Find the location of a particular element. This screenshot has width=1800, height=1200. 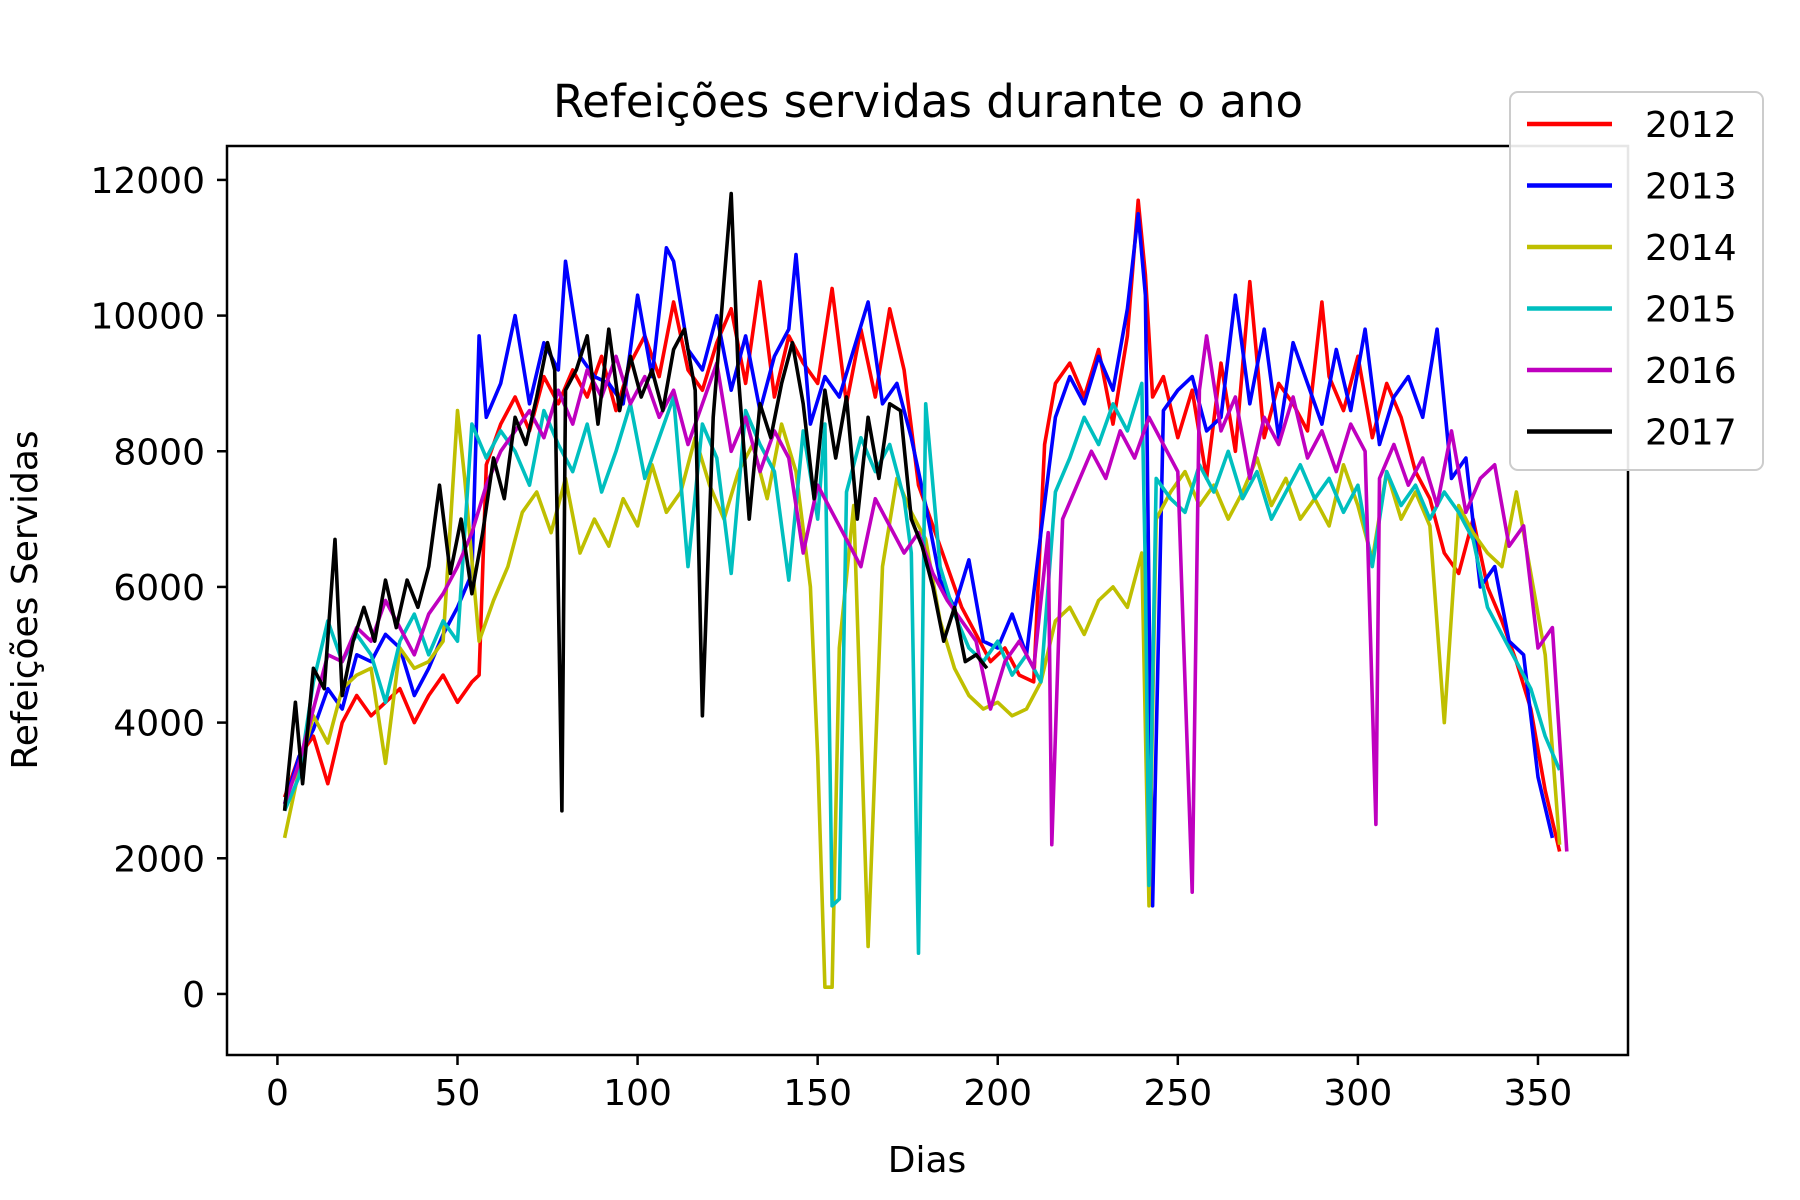

y-tick-label: 0 is located at coordinates (193, 995).